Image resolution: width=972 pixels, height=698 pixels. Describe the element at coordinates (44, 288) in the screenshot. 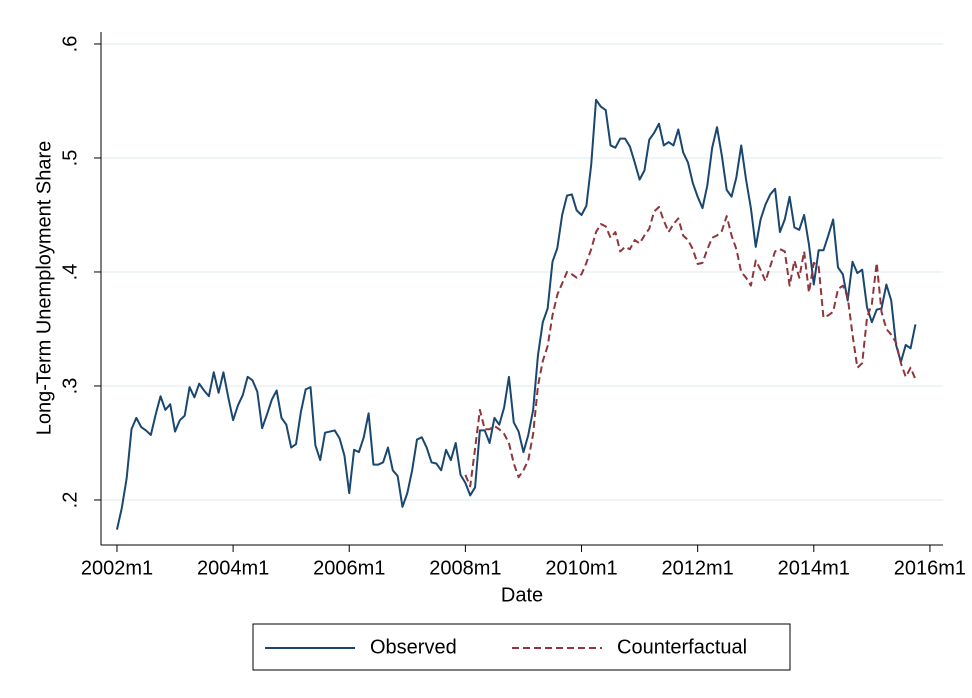

I see `y-axis-title: Long-Term Unemployment Share` at that location.